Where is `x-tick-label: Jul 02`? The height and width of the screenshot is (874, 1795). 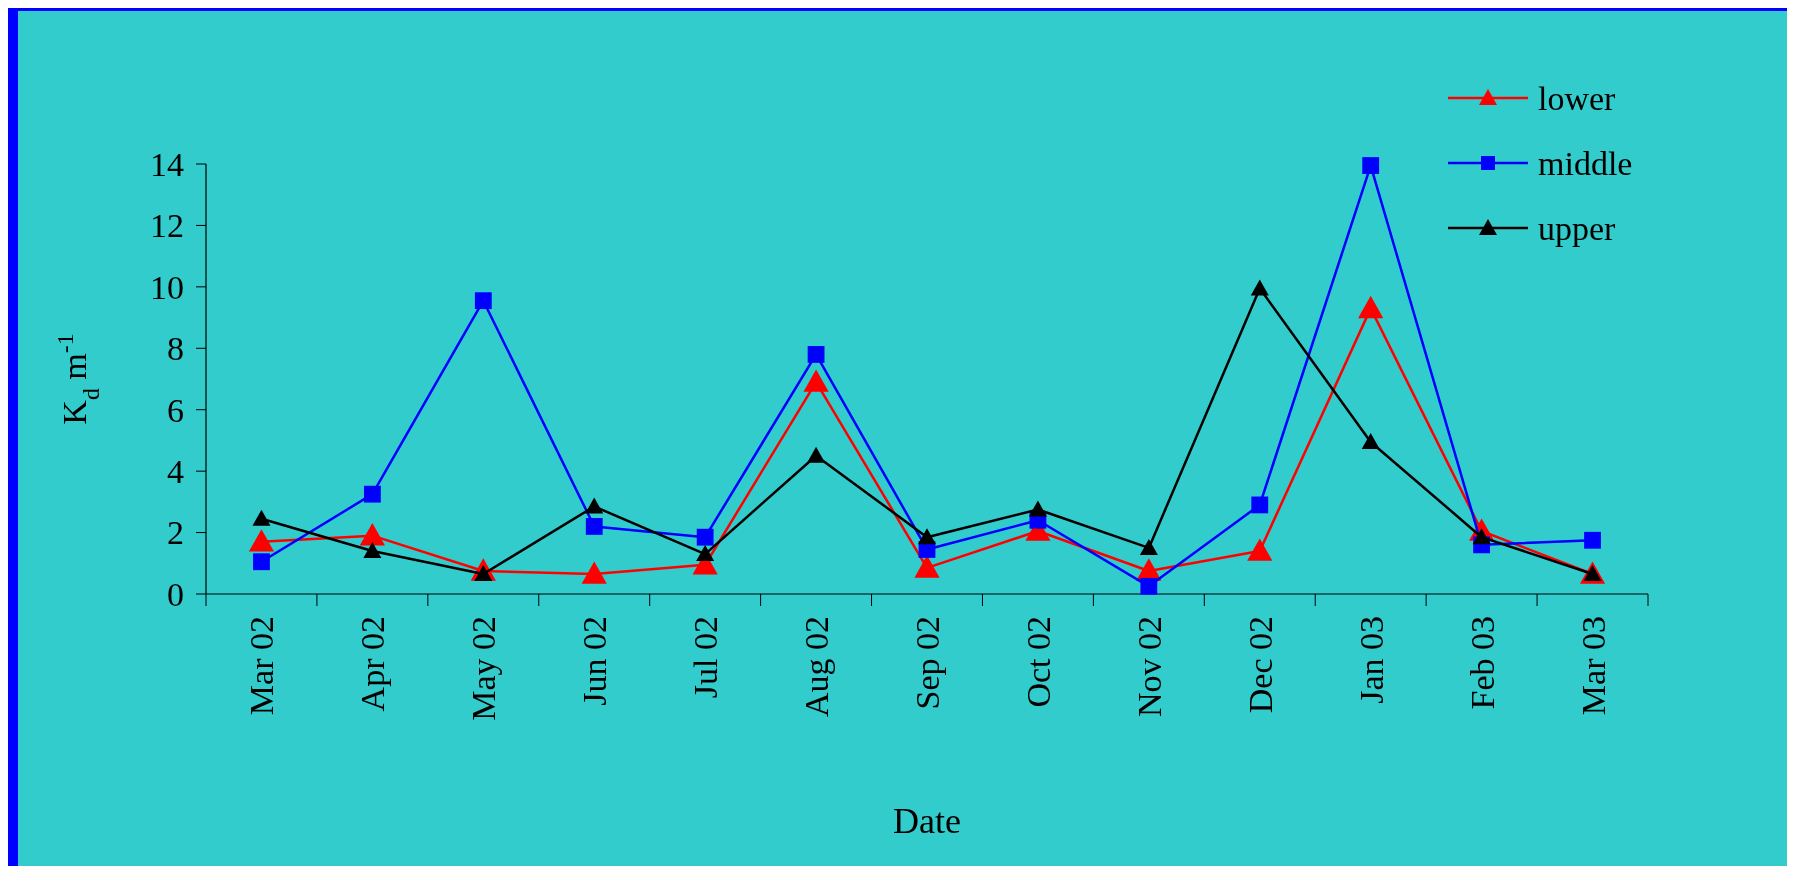 x-tick-label: Jul 02 is located at coordinates (706, 657).